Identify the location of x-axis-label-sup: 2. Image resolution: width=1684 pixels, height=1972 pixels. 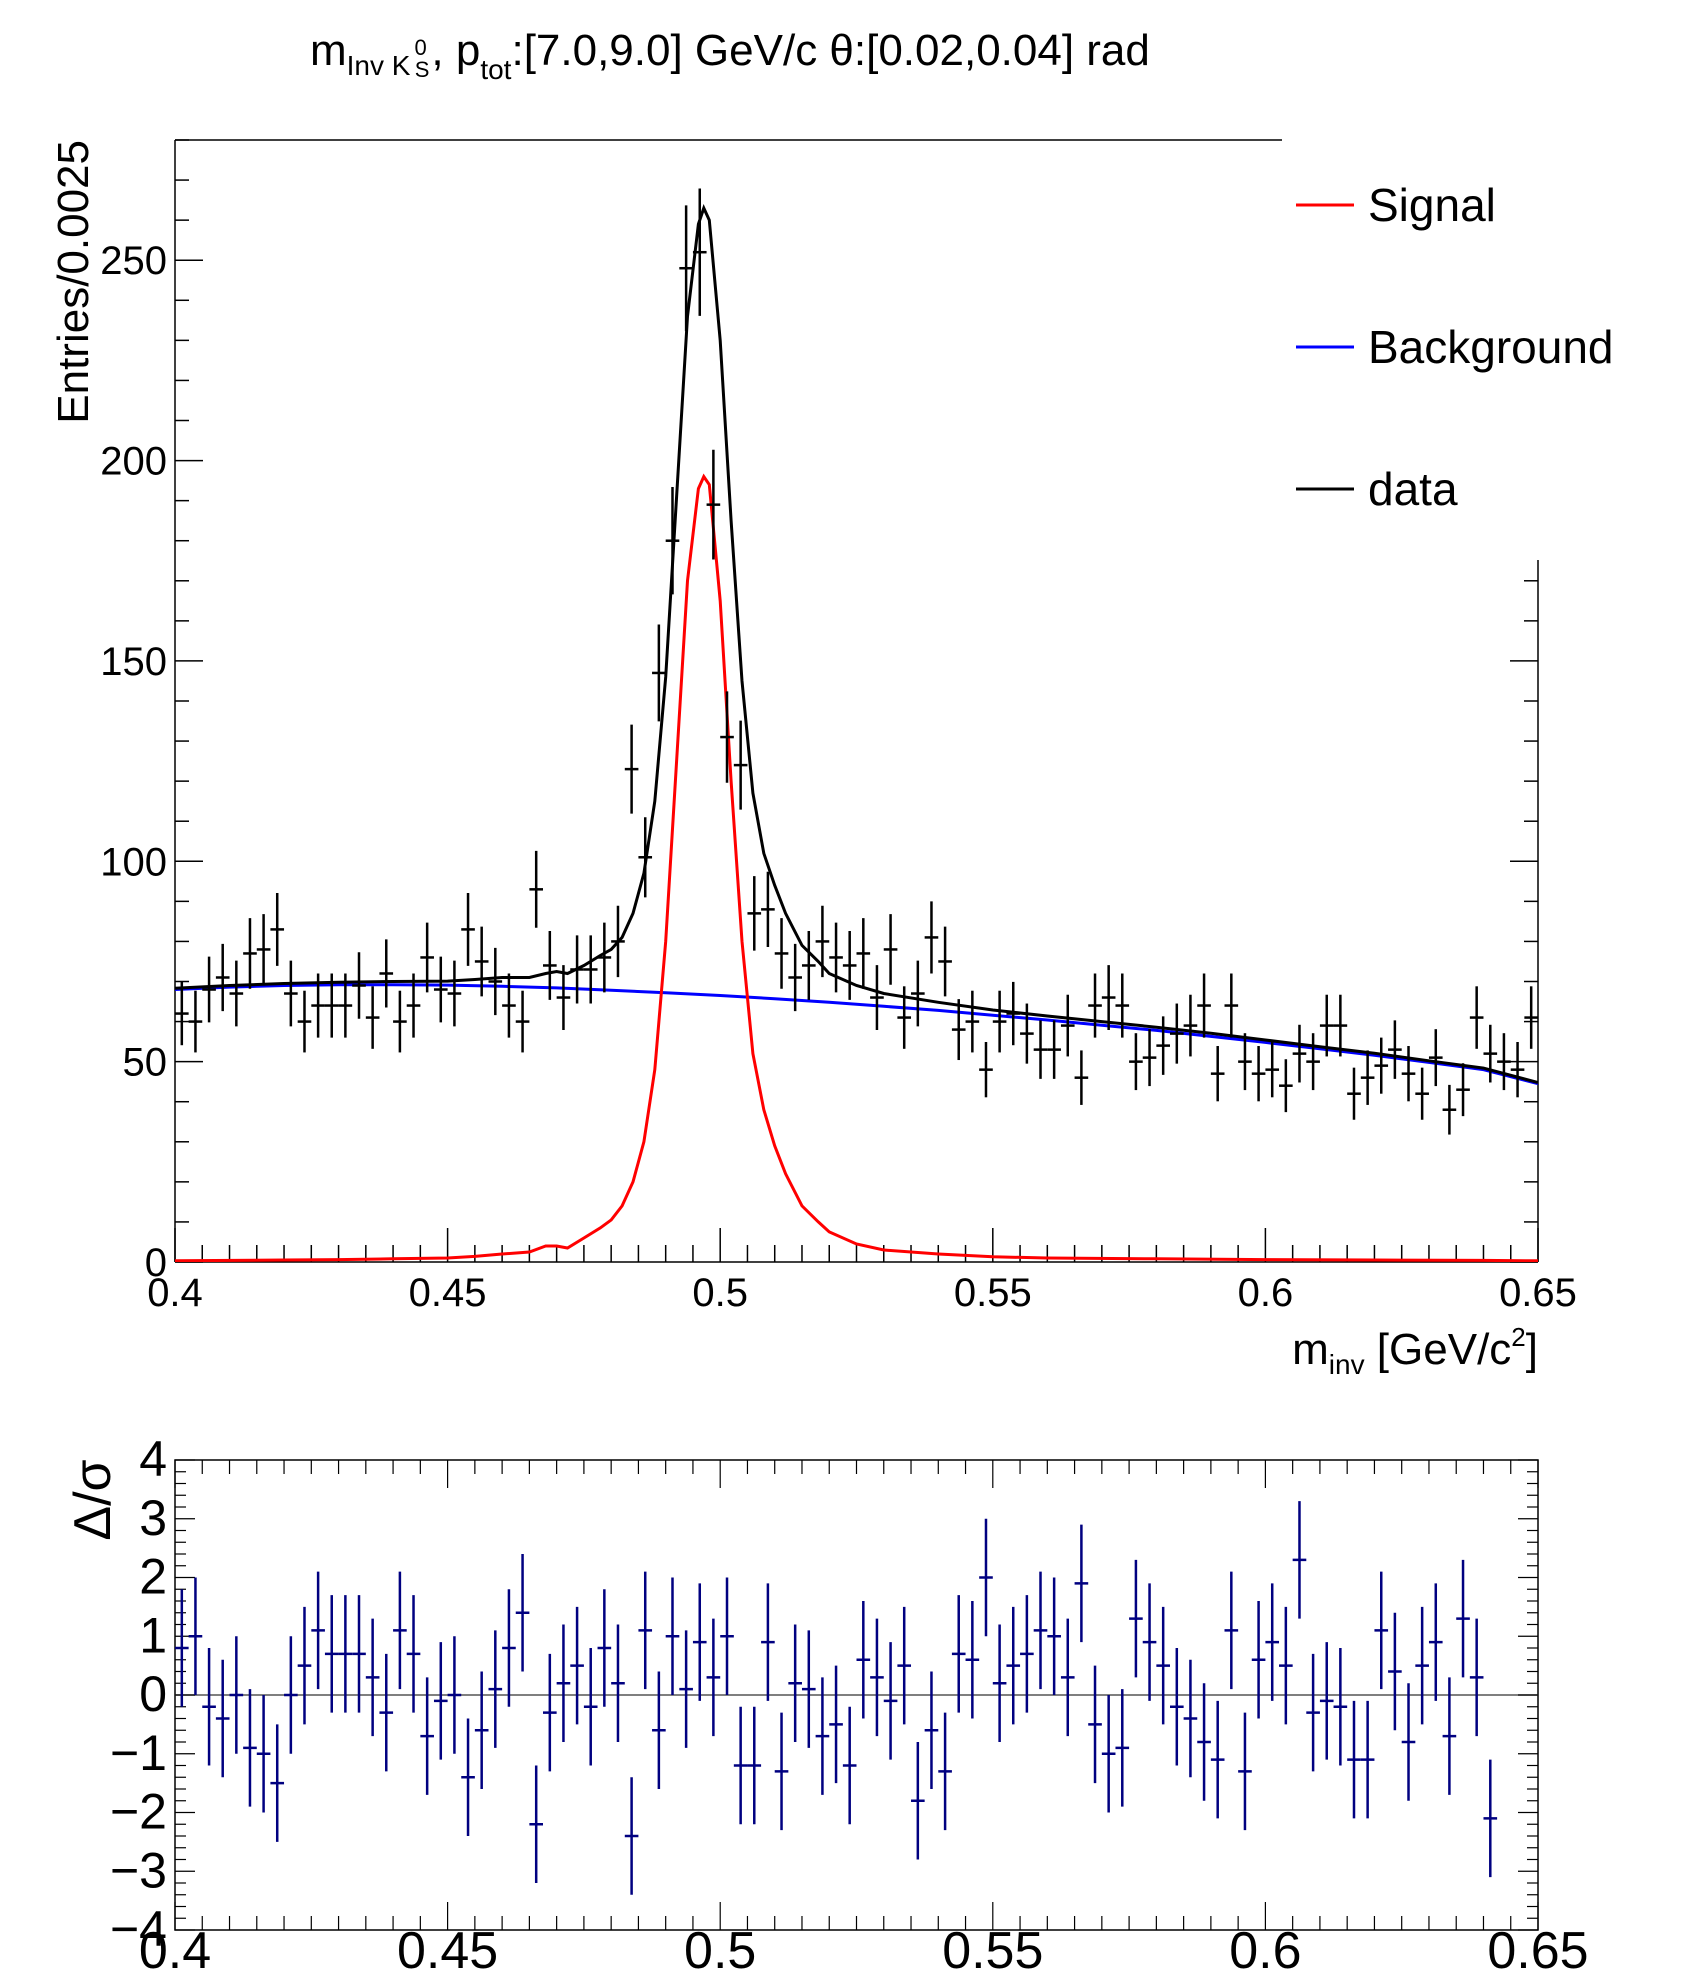
(1518, 1337).